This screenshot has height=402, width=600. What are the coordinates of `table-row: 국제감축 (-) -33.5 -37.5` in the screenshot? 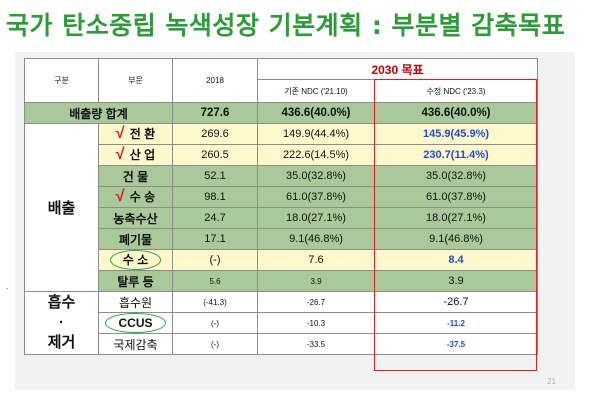 It's located at (281, 344).